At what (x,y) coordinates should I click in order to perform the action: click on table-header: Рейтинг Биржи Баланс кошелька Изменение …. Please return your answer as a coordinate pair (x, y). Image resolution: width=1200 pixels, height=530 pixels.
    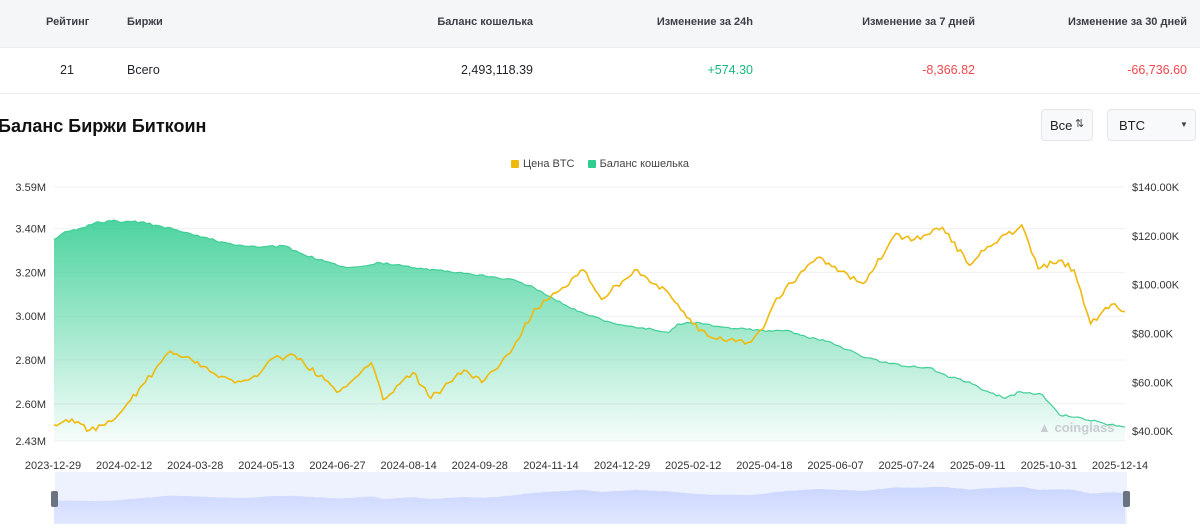
    Looking at the image, I should click on (600, 24).